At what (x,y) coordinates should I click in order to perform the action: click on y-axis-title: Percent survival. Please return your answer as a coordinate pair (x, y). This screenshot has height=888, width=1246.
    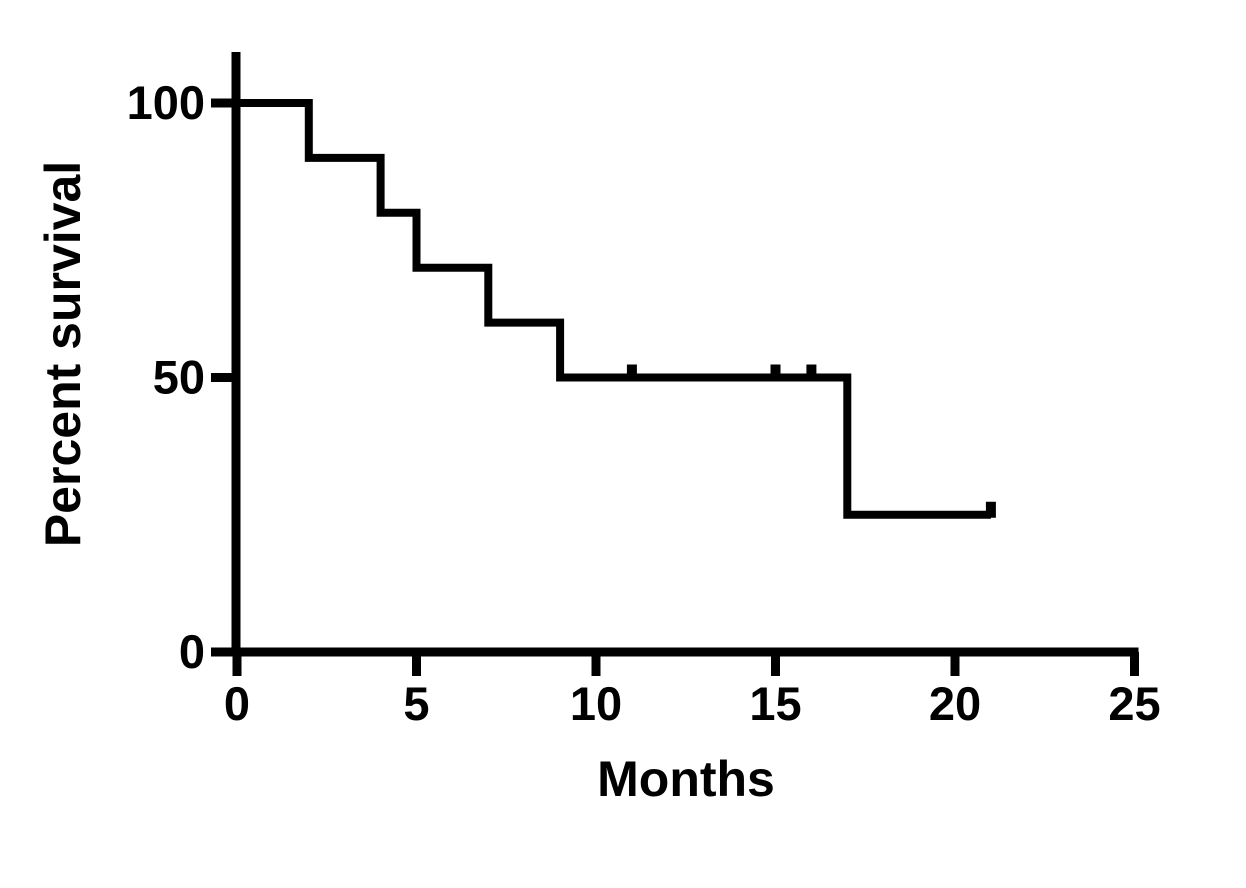
    Looking at the image, I should click on (63, 354).